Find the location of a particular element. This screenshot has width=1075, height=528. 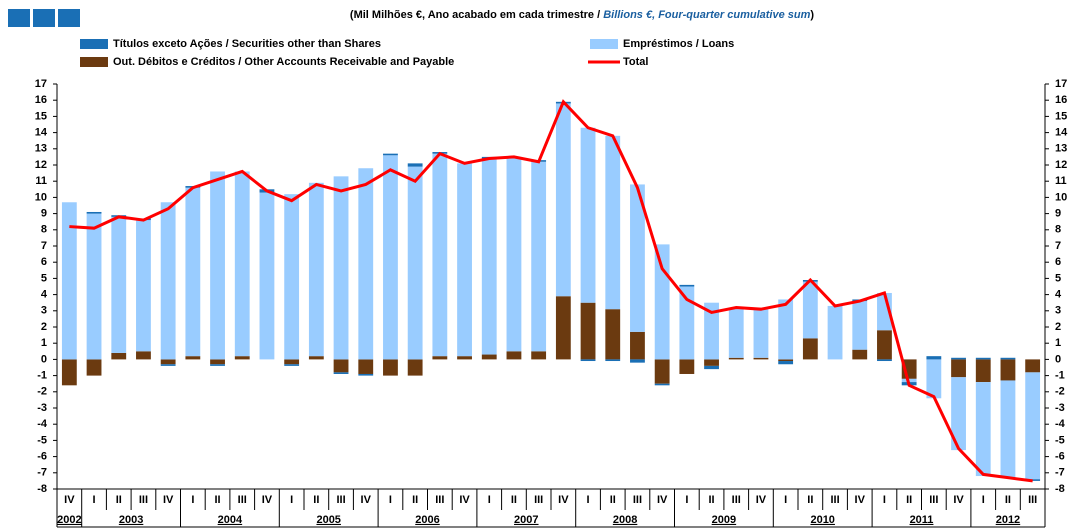

legend-label: Empréstimos / Loans is located at coordinates (678, 44).